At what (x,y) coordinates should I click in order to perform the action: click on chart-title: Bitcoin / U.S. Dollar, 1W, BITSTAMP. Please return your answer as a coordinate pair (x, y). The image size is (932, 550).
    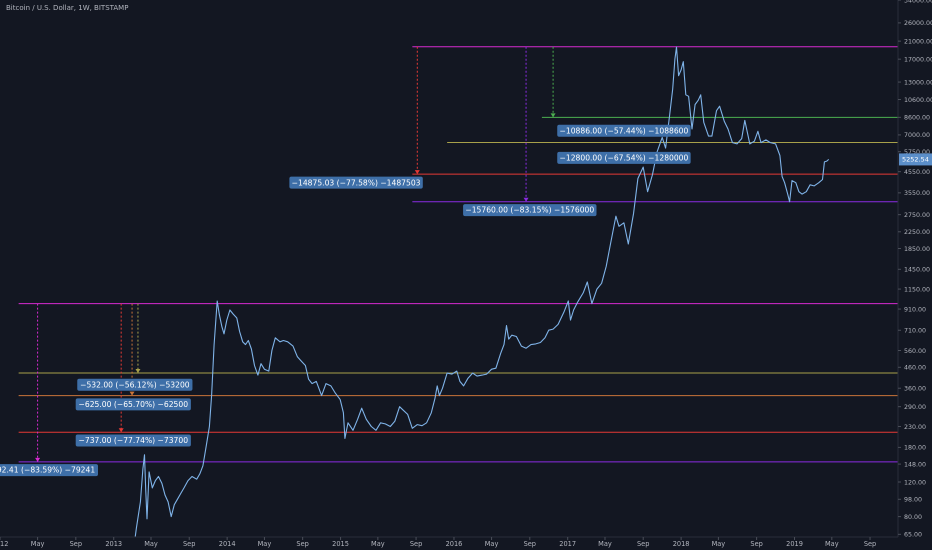
    Looking at the image, I should click on (67, 8).